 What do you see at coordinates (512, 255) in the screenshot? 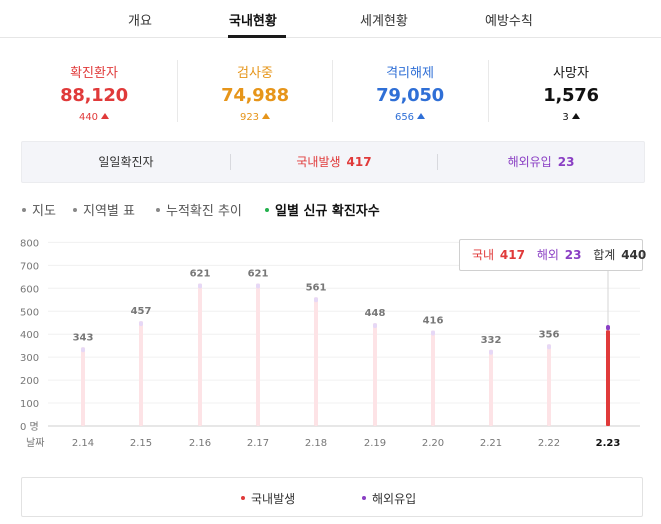
I see `tooltip-domestic-value: 417` at bounding box center [512, 255].